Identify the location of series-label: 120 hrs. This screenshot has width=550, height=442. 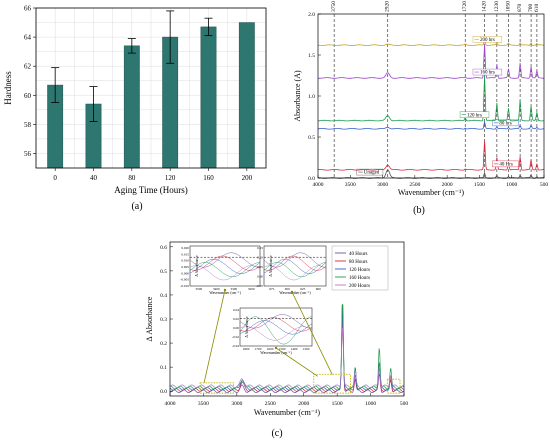
(474, 115).